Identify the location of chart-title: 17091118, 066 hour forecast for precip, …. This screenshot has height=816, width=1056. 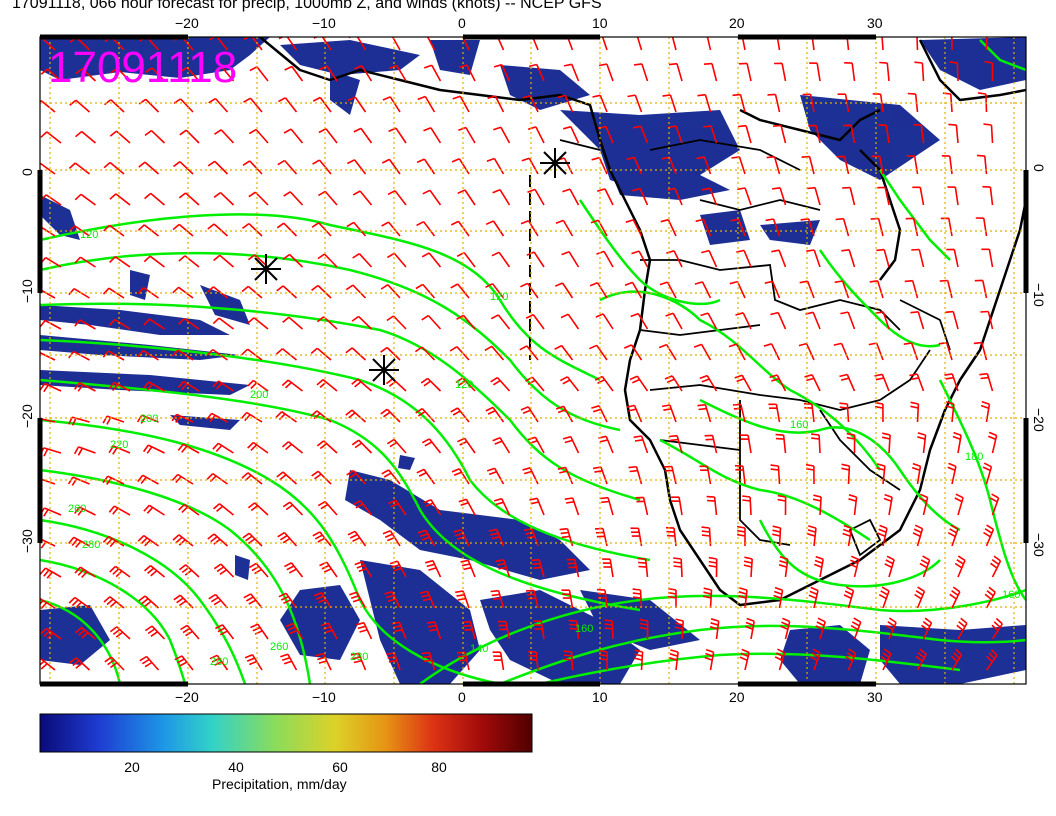
(307, 6).